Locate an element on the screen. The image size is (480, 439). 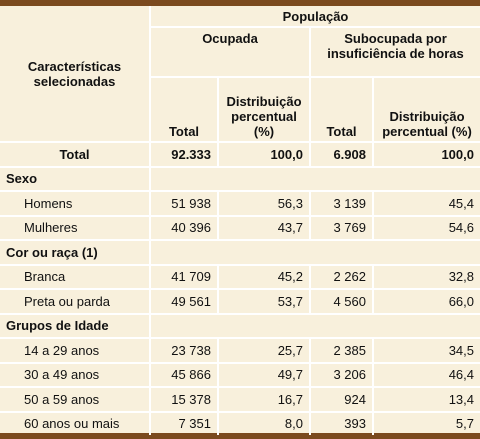
table-row: Mulheres 40 396 43,7 3 769 54,6 is located at coordinates (240, 227).